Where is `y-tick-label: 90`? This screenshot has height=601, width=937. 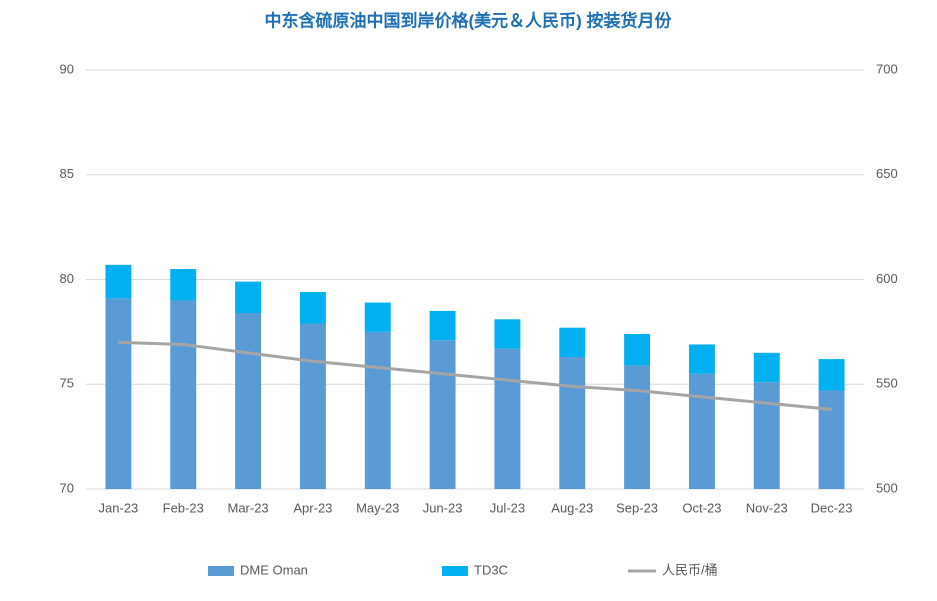 y-tick-label: 90 is located at coordinates (67, 68).